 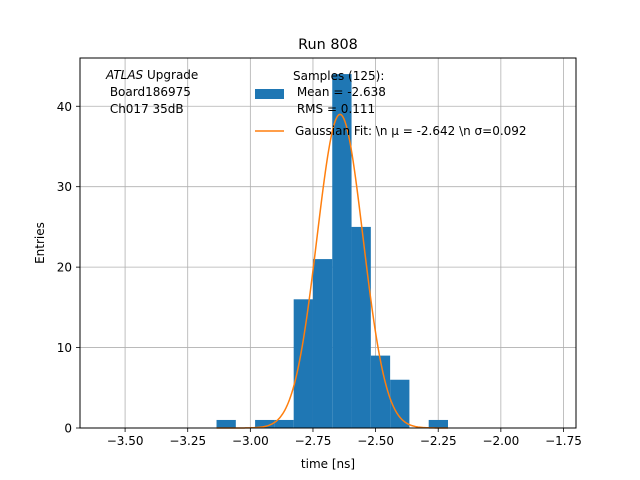 I want to click on chart-title: Run 808, so click(x=328, y=45).